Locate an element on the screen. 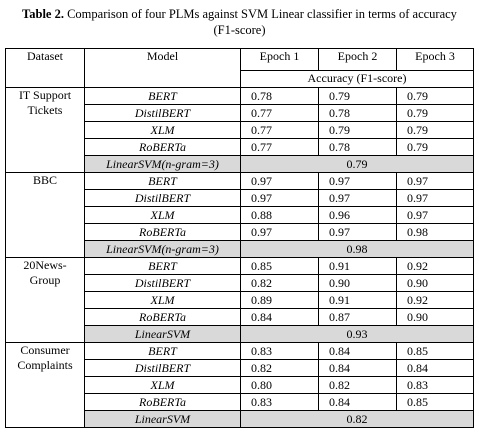 The width and height of the screenshot is (479, 444). header-cell: Epoch 2 is located at coordinates (357, 59).